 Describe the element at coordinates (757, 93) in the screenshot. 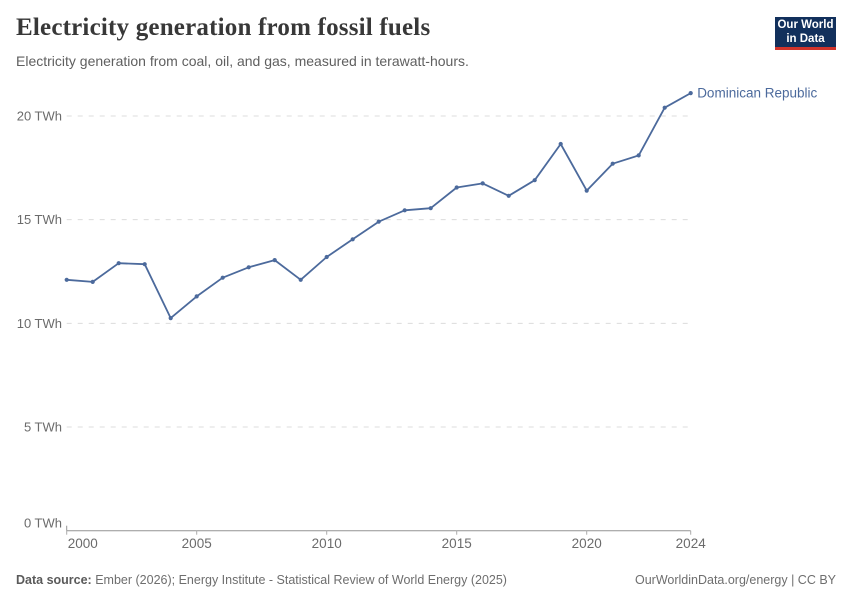

I see `entity-label: Dominican Republic` at that location.